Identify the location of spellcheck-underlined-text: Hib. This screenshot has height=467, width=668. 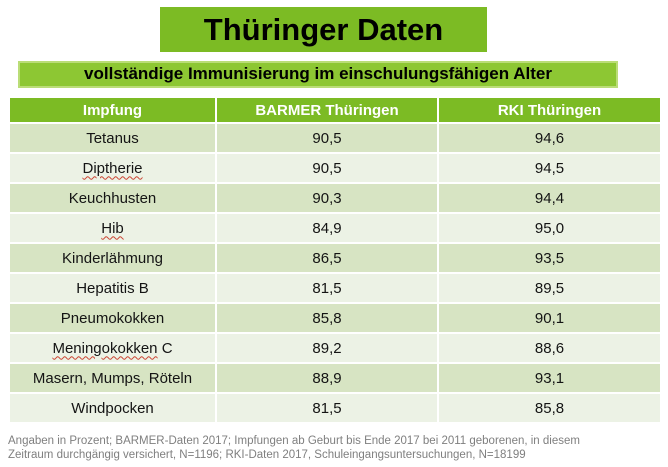
(112, 228).